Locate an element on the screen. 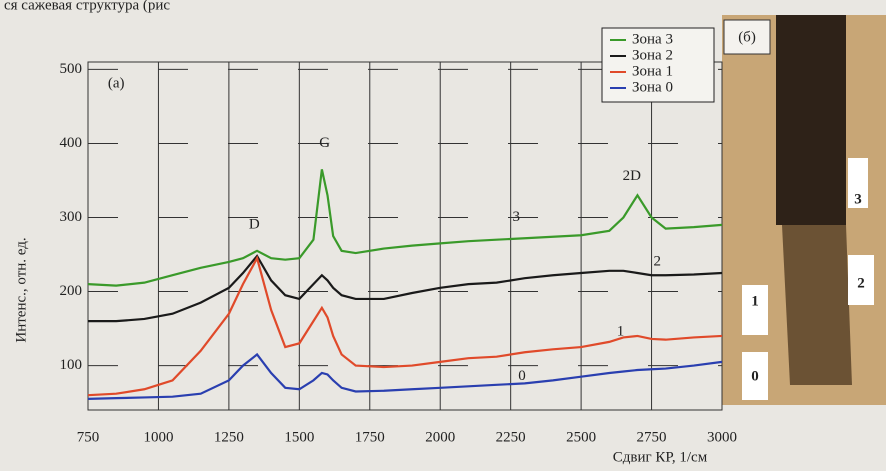 This screenshot has width=886, height=471. x-tick-label: 2250 is located at coordinates (511, 437).